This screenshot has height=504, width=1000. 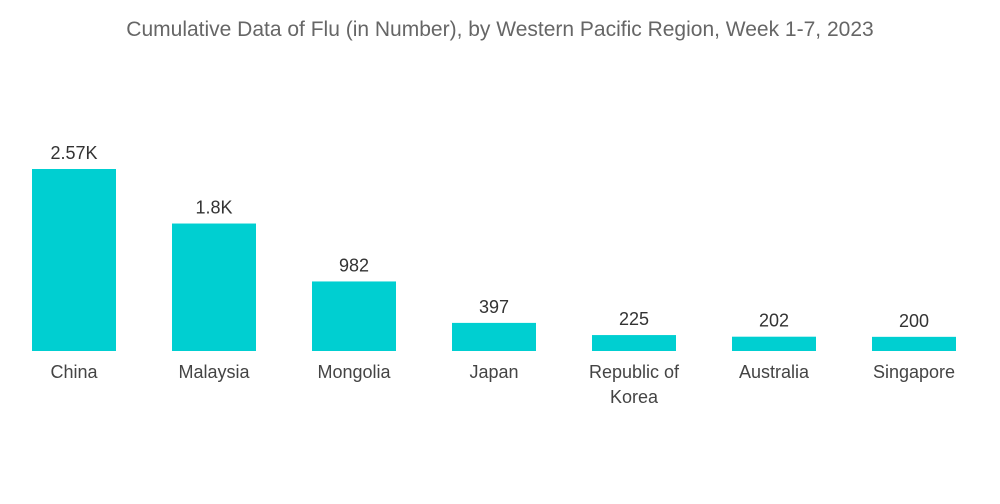 I want to click on category-label-2: Mongolia, so click(x=354, y=372).